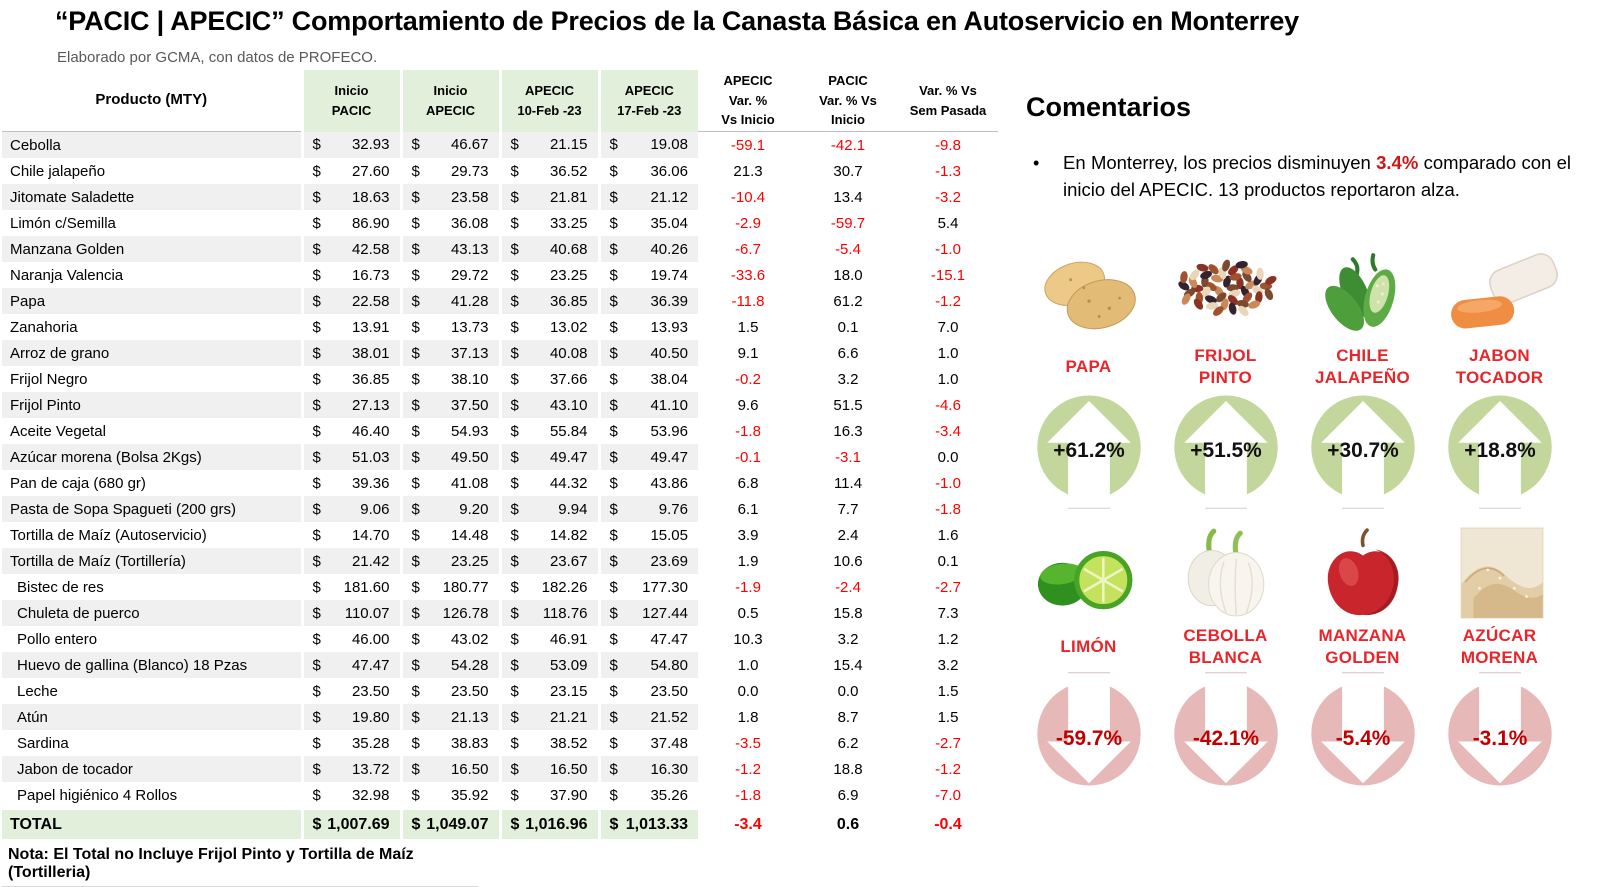 The height and width of the screenshot is (887, 1600). I want to click on price-cell: $23.69, so click(647, 561).